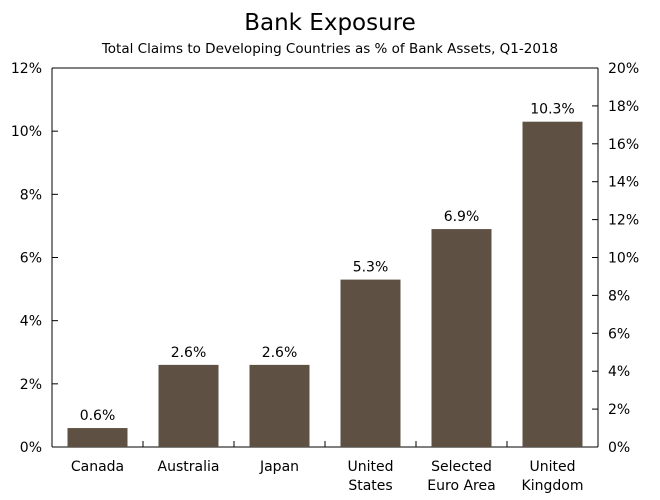 The width and height of the screenshot is (660, 500). I want to click on data-label: 10.3%, so click(552, 110).